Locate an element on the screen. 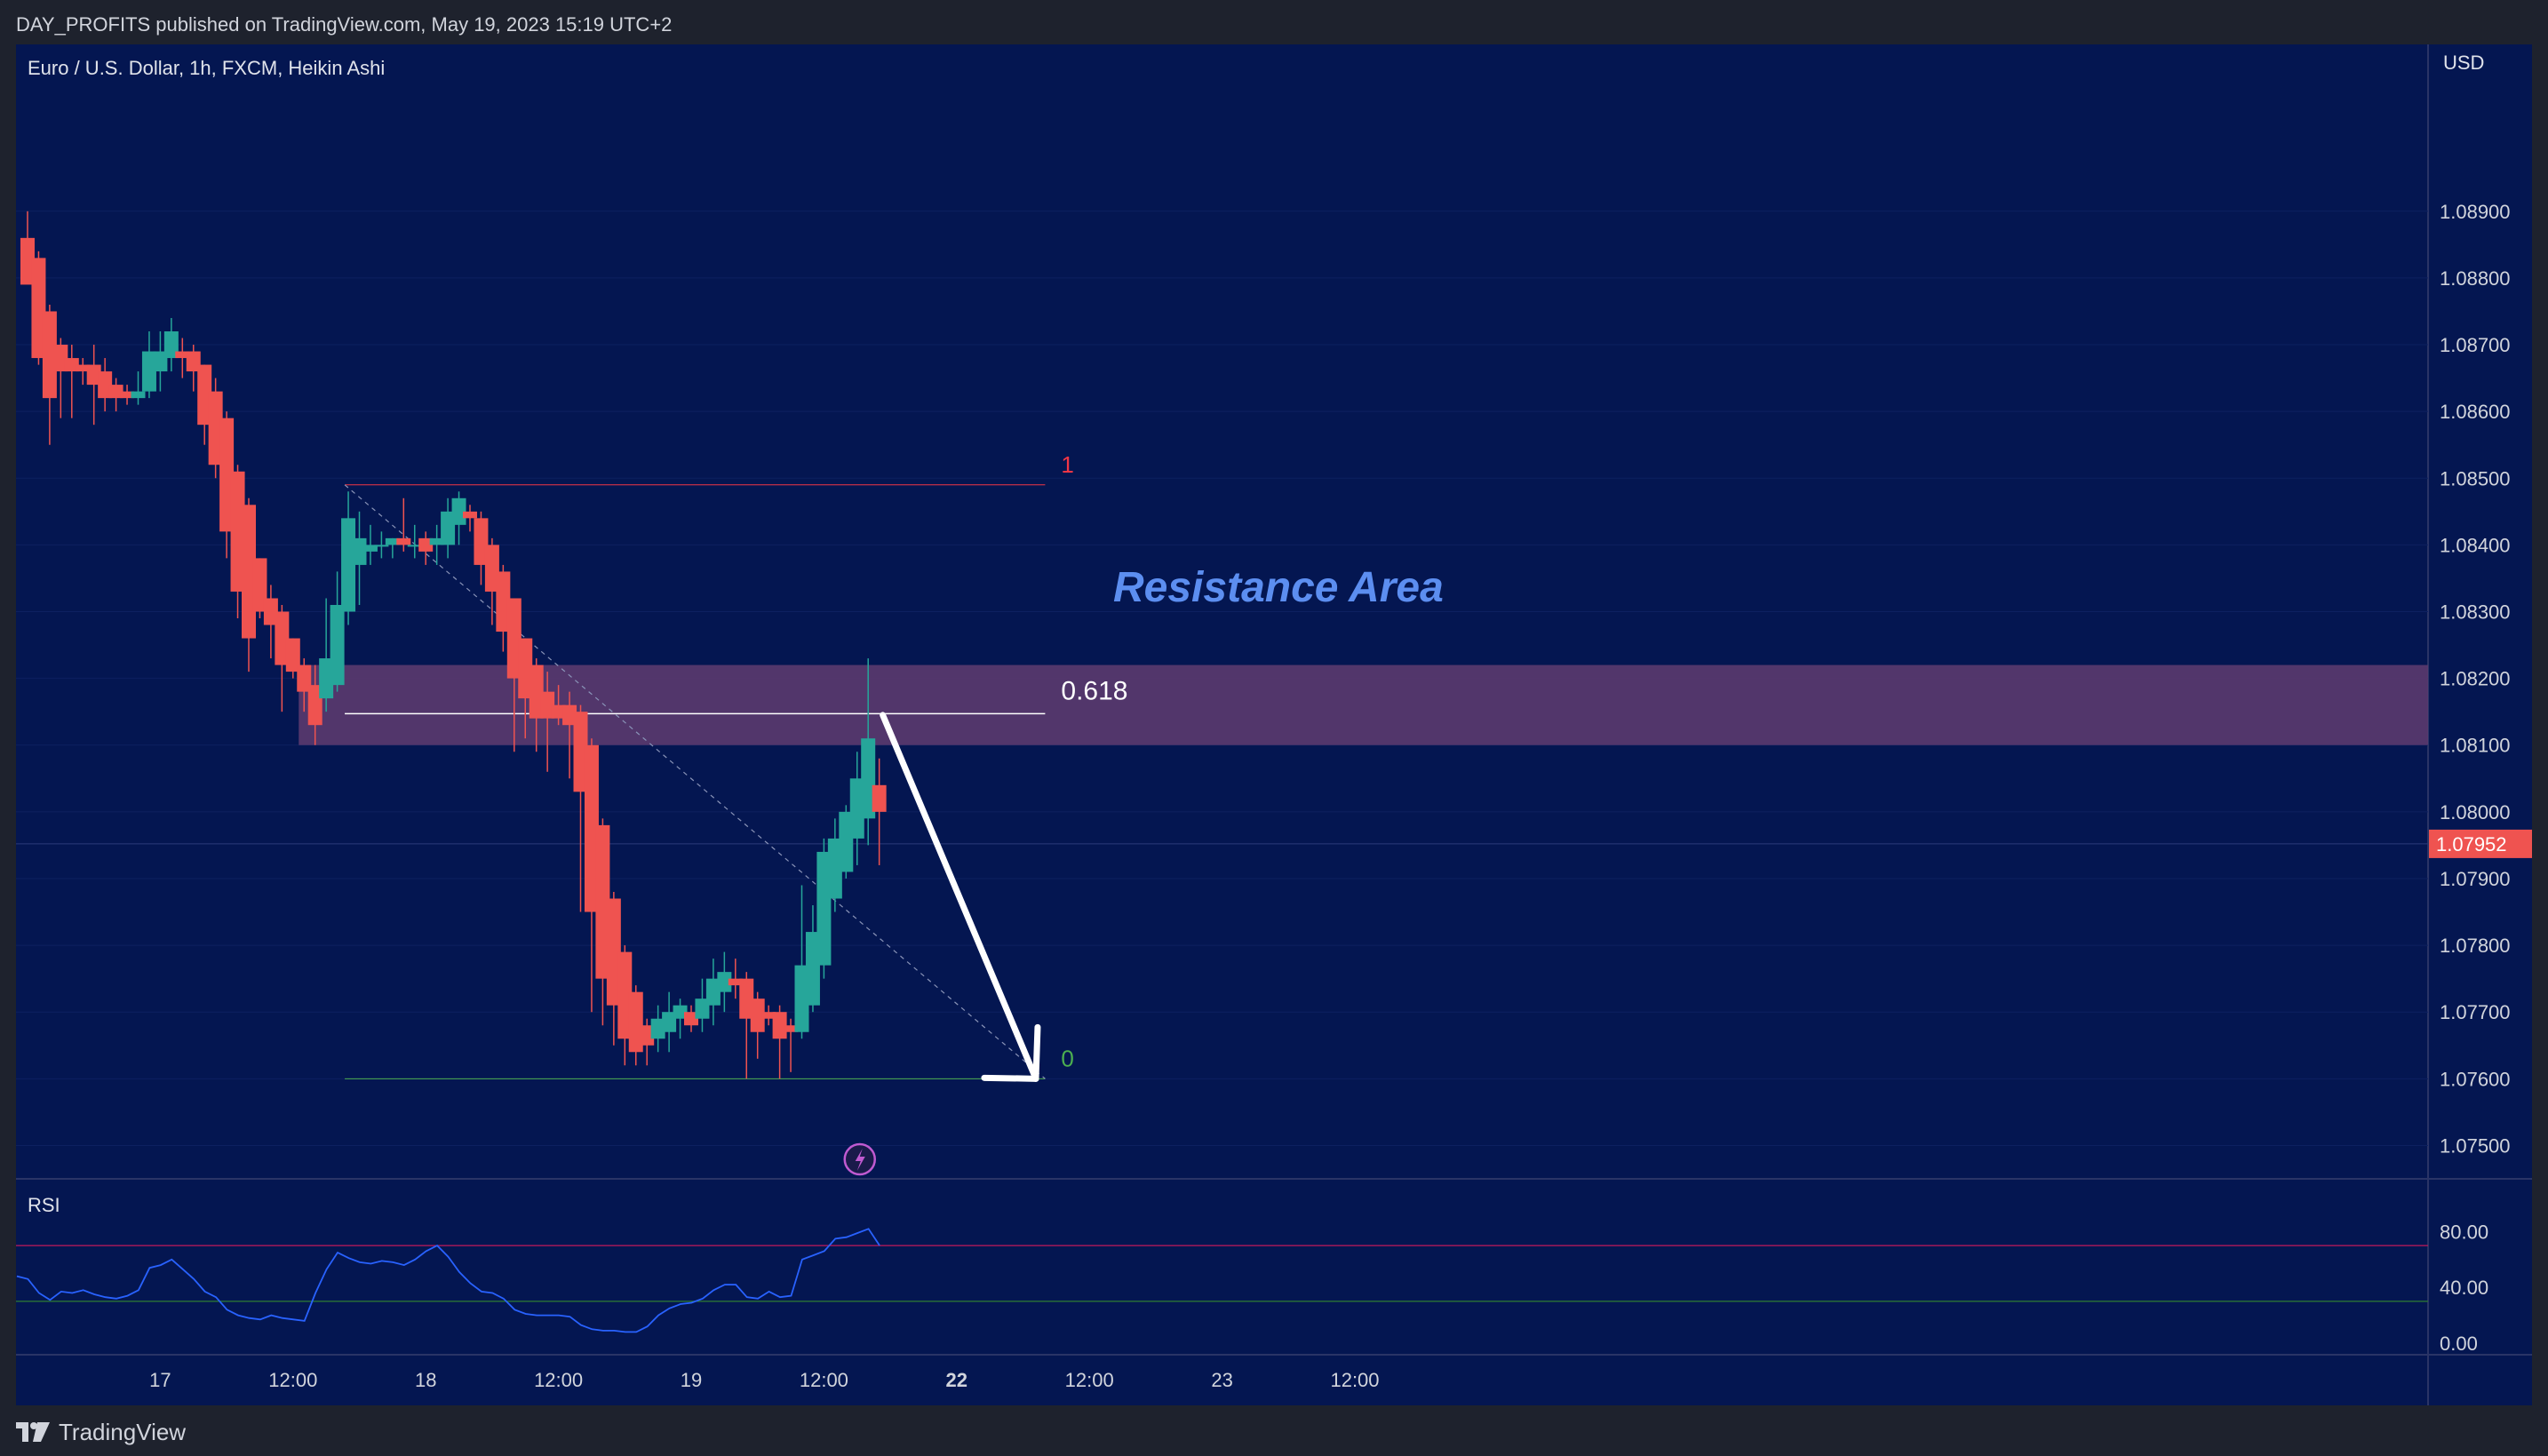 This screenshot has width=2548, height=1456. time-tick-label: 18 is located at coordinates (425, 1380).